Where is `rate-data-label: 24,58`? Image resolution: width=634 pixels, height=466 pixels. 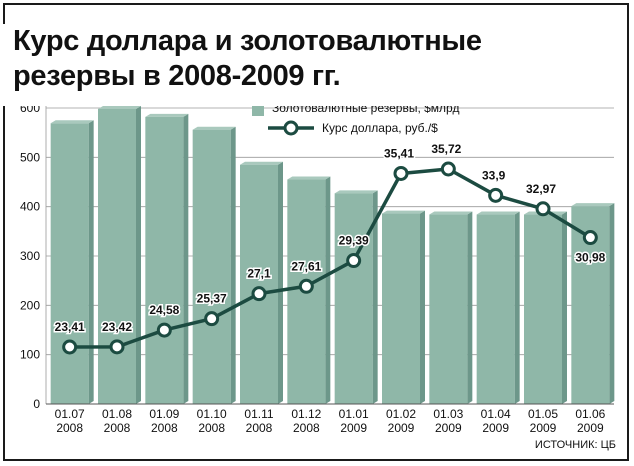
rate-data-label: 24,58 is located at coordinates (164, 310).